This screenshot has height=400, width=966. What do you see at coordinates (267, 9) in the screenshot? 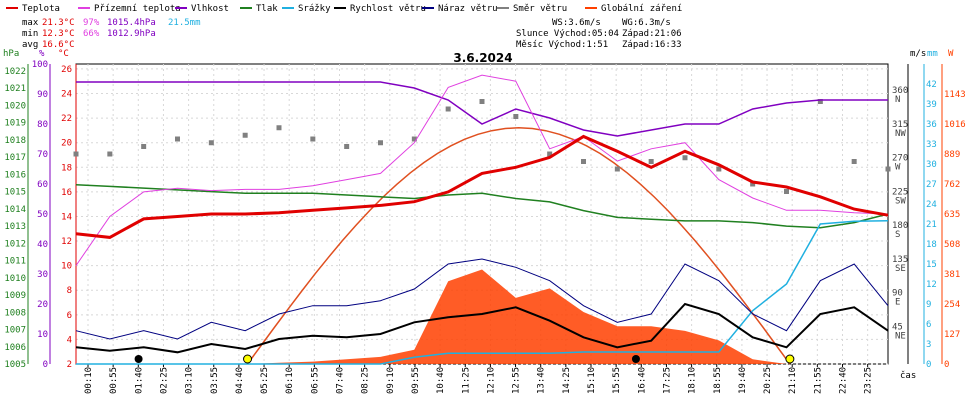
I see `legend-label-3: Tlak` at bounding box center [267, 9].